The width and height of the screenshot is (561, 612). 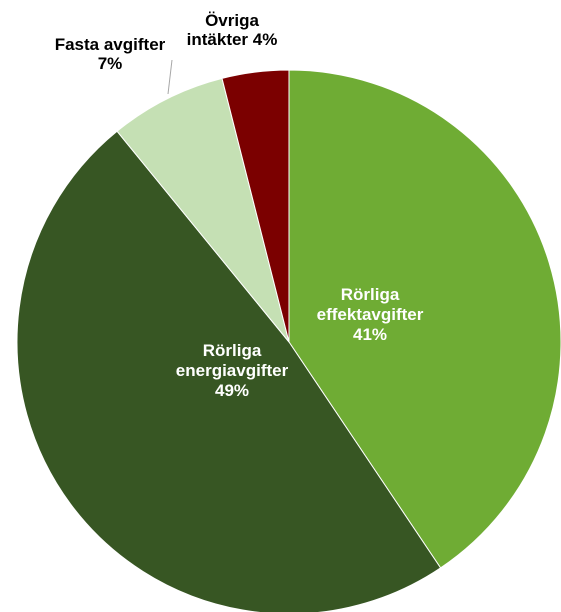 What do you see at coordinates (232, 20) in the screenshot?
I see `slice-ovriga-intakter-label-line: Övriga` at bounding box center [232, 20].